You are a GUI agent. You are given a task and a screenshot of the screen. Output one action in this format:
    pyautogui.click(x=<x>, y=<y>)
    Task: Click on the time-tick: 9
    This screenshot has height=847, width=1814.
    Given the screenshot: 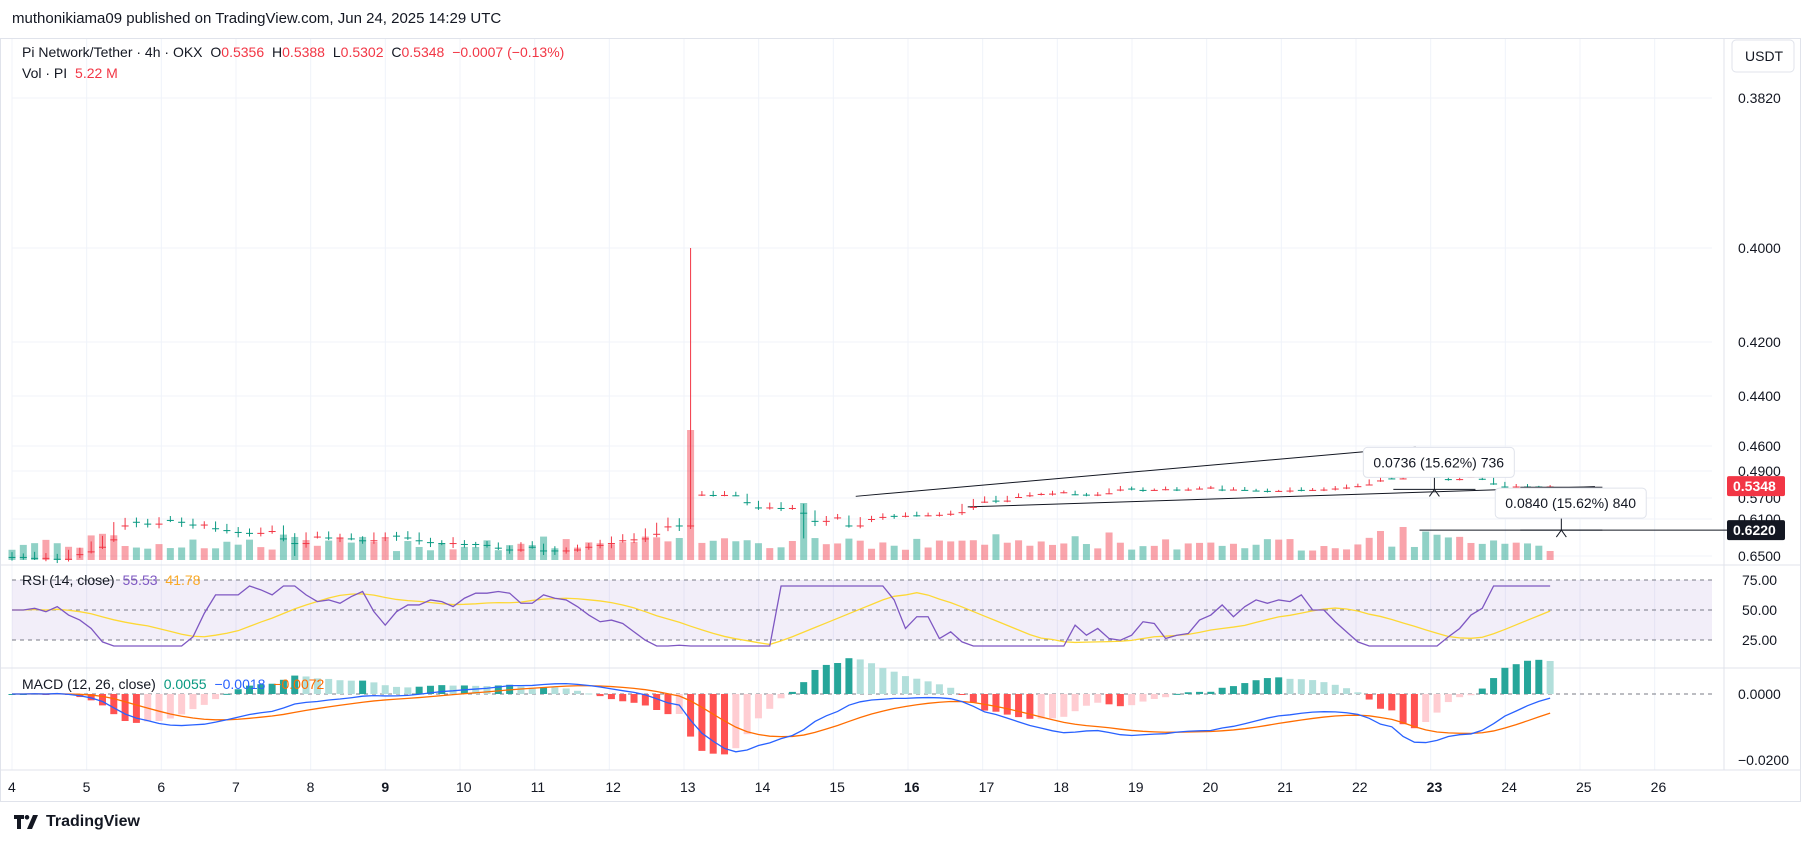 What is the action you would take?
    pyautogui.click(x=385, y=787)
    